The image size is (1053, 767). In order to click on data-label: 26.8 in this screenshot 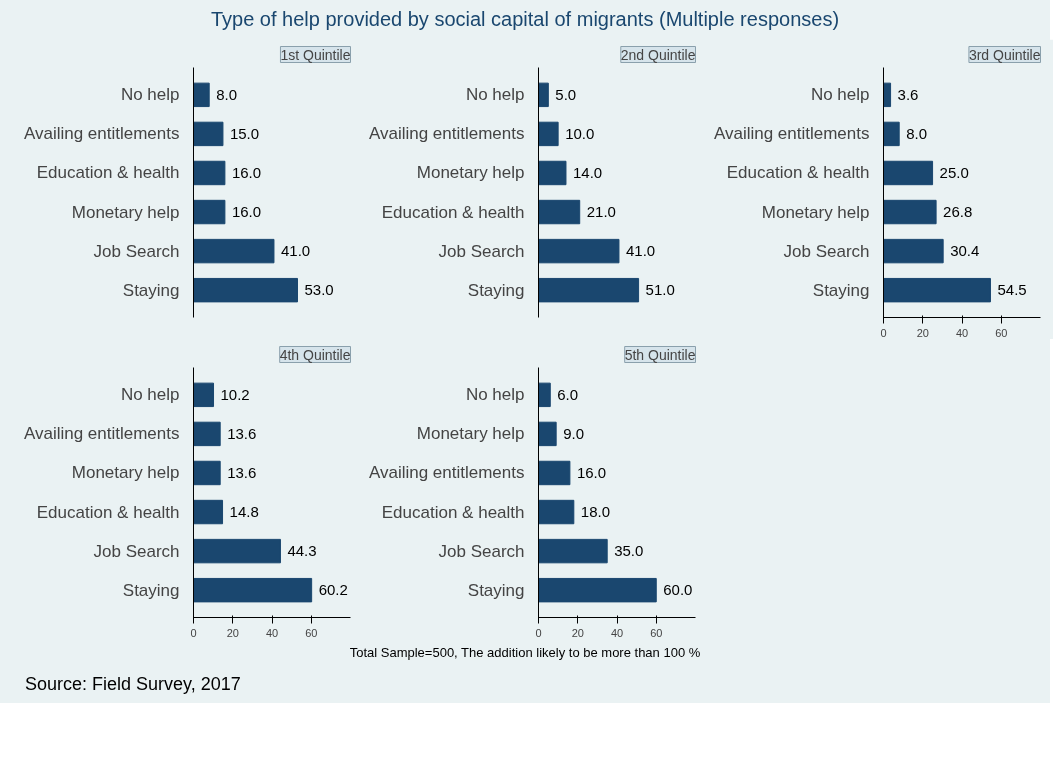, I will do `click(958, 211)`.